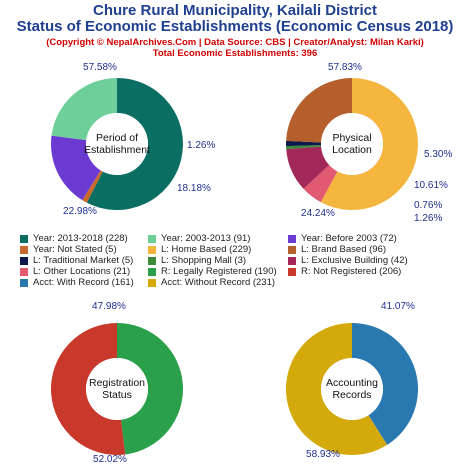 The height and width of the screenshot is (470, 470). What do you see at coordinates (345, 67) in the screenshot?
I see `pct-label-l-home-based: 57.83%` at bounding box center [345, 67].